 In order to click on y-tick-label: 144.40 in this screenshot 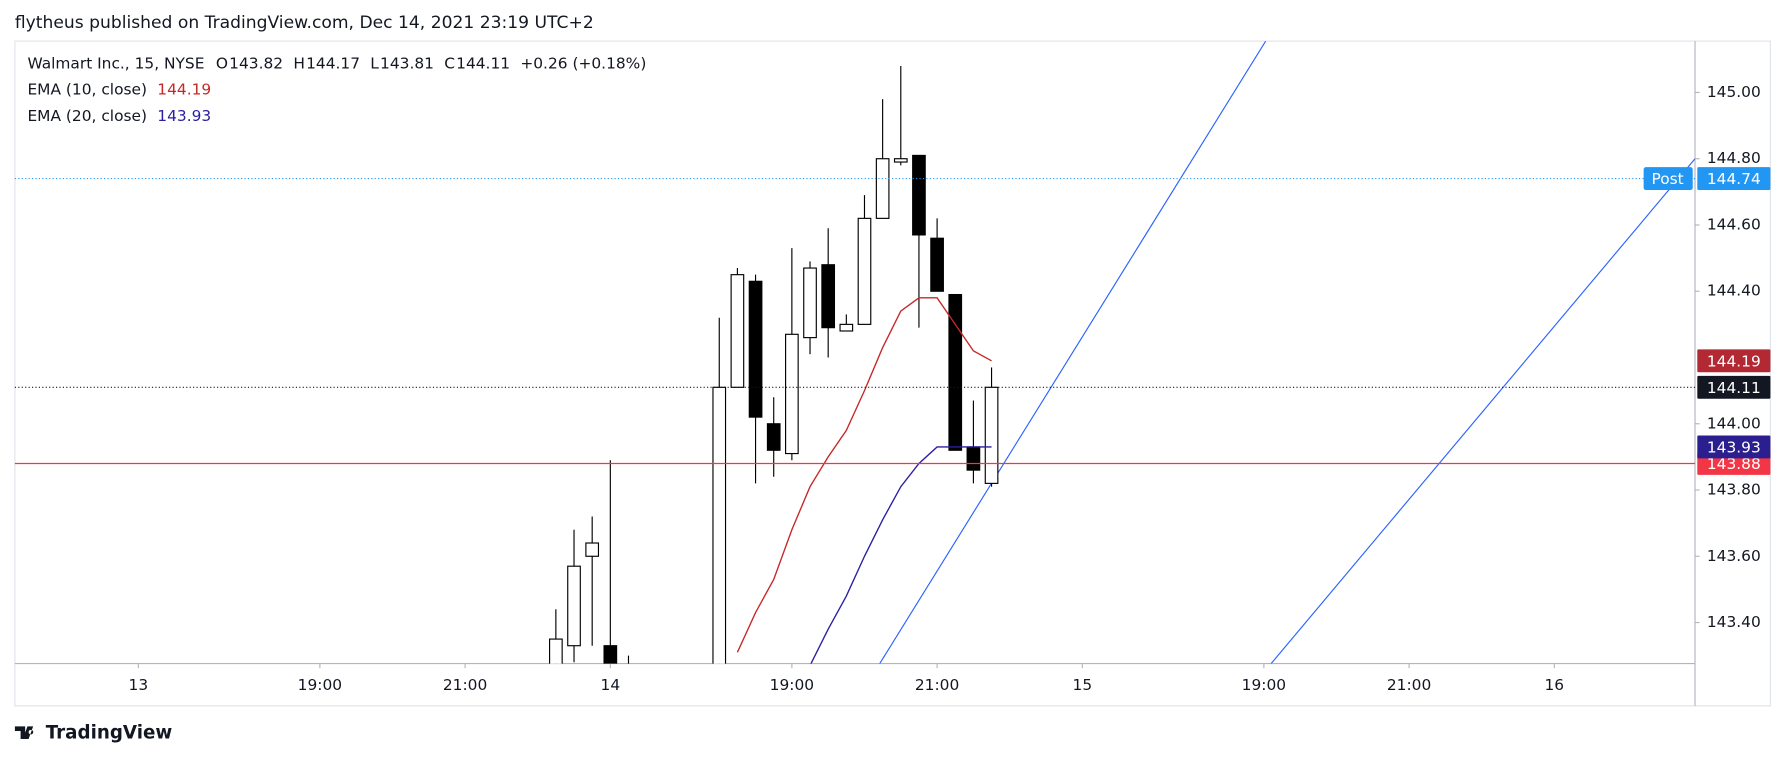, I will do `click(1734, 291)`.